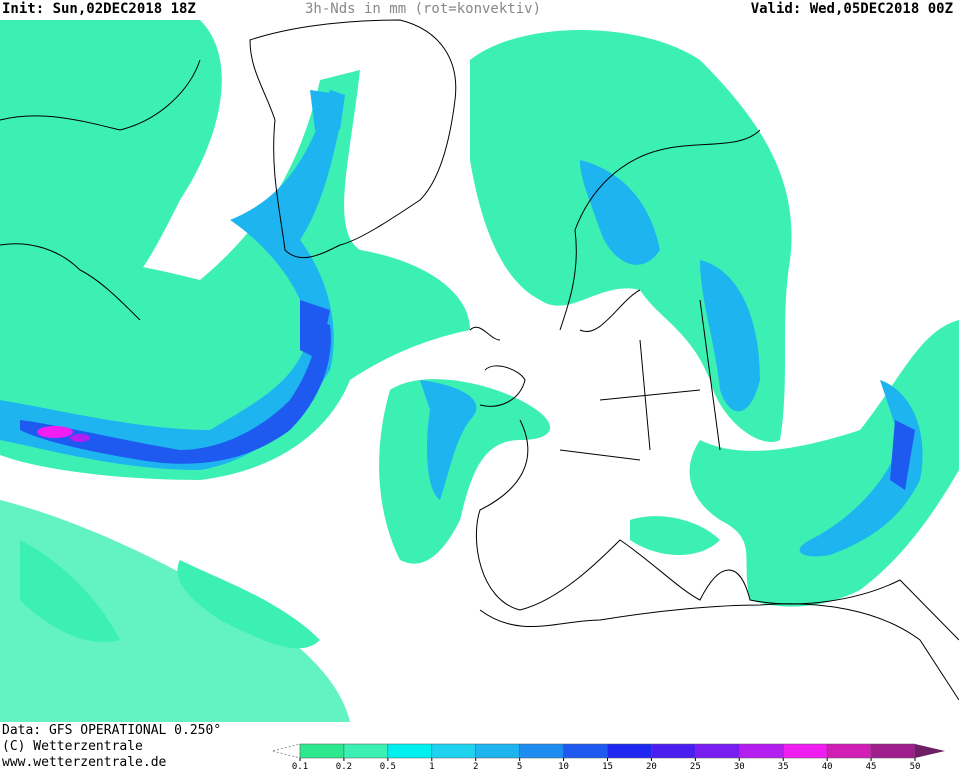 This screenshot has height=770, width=959. Describe the element at coordinates (63, 434) in the screenshot. I see `precip-intense` at that location.